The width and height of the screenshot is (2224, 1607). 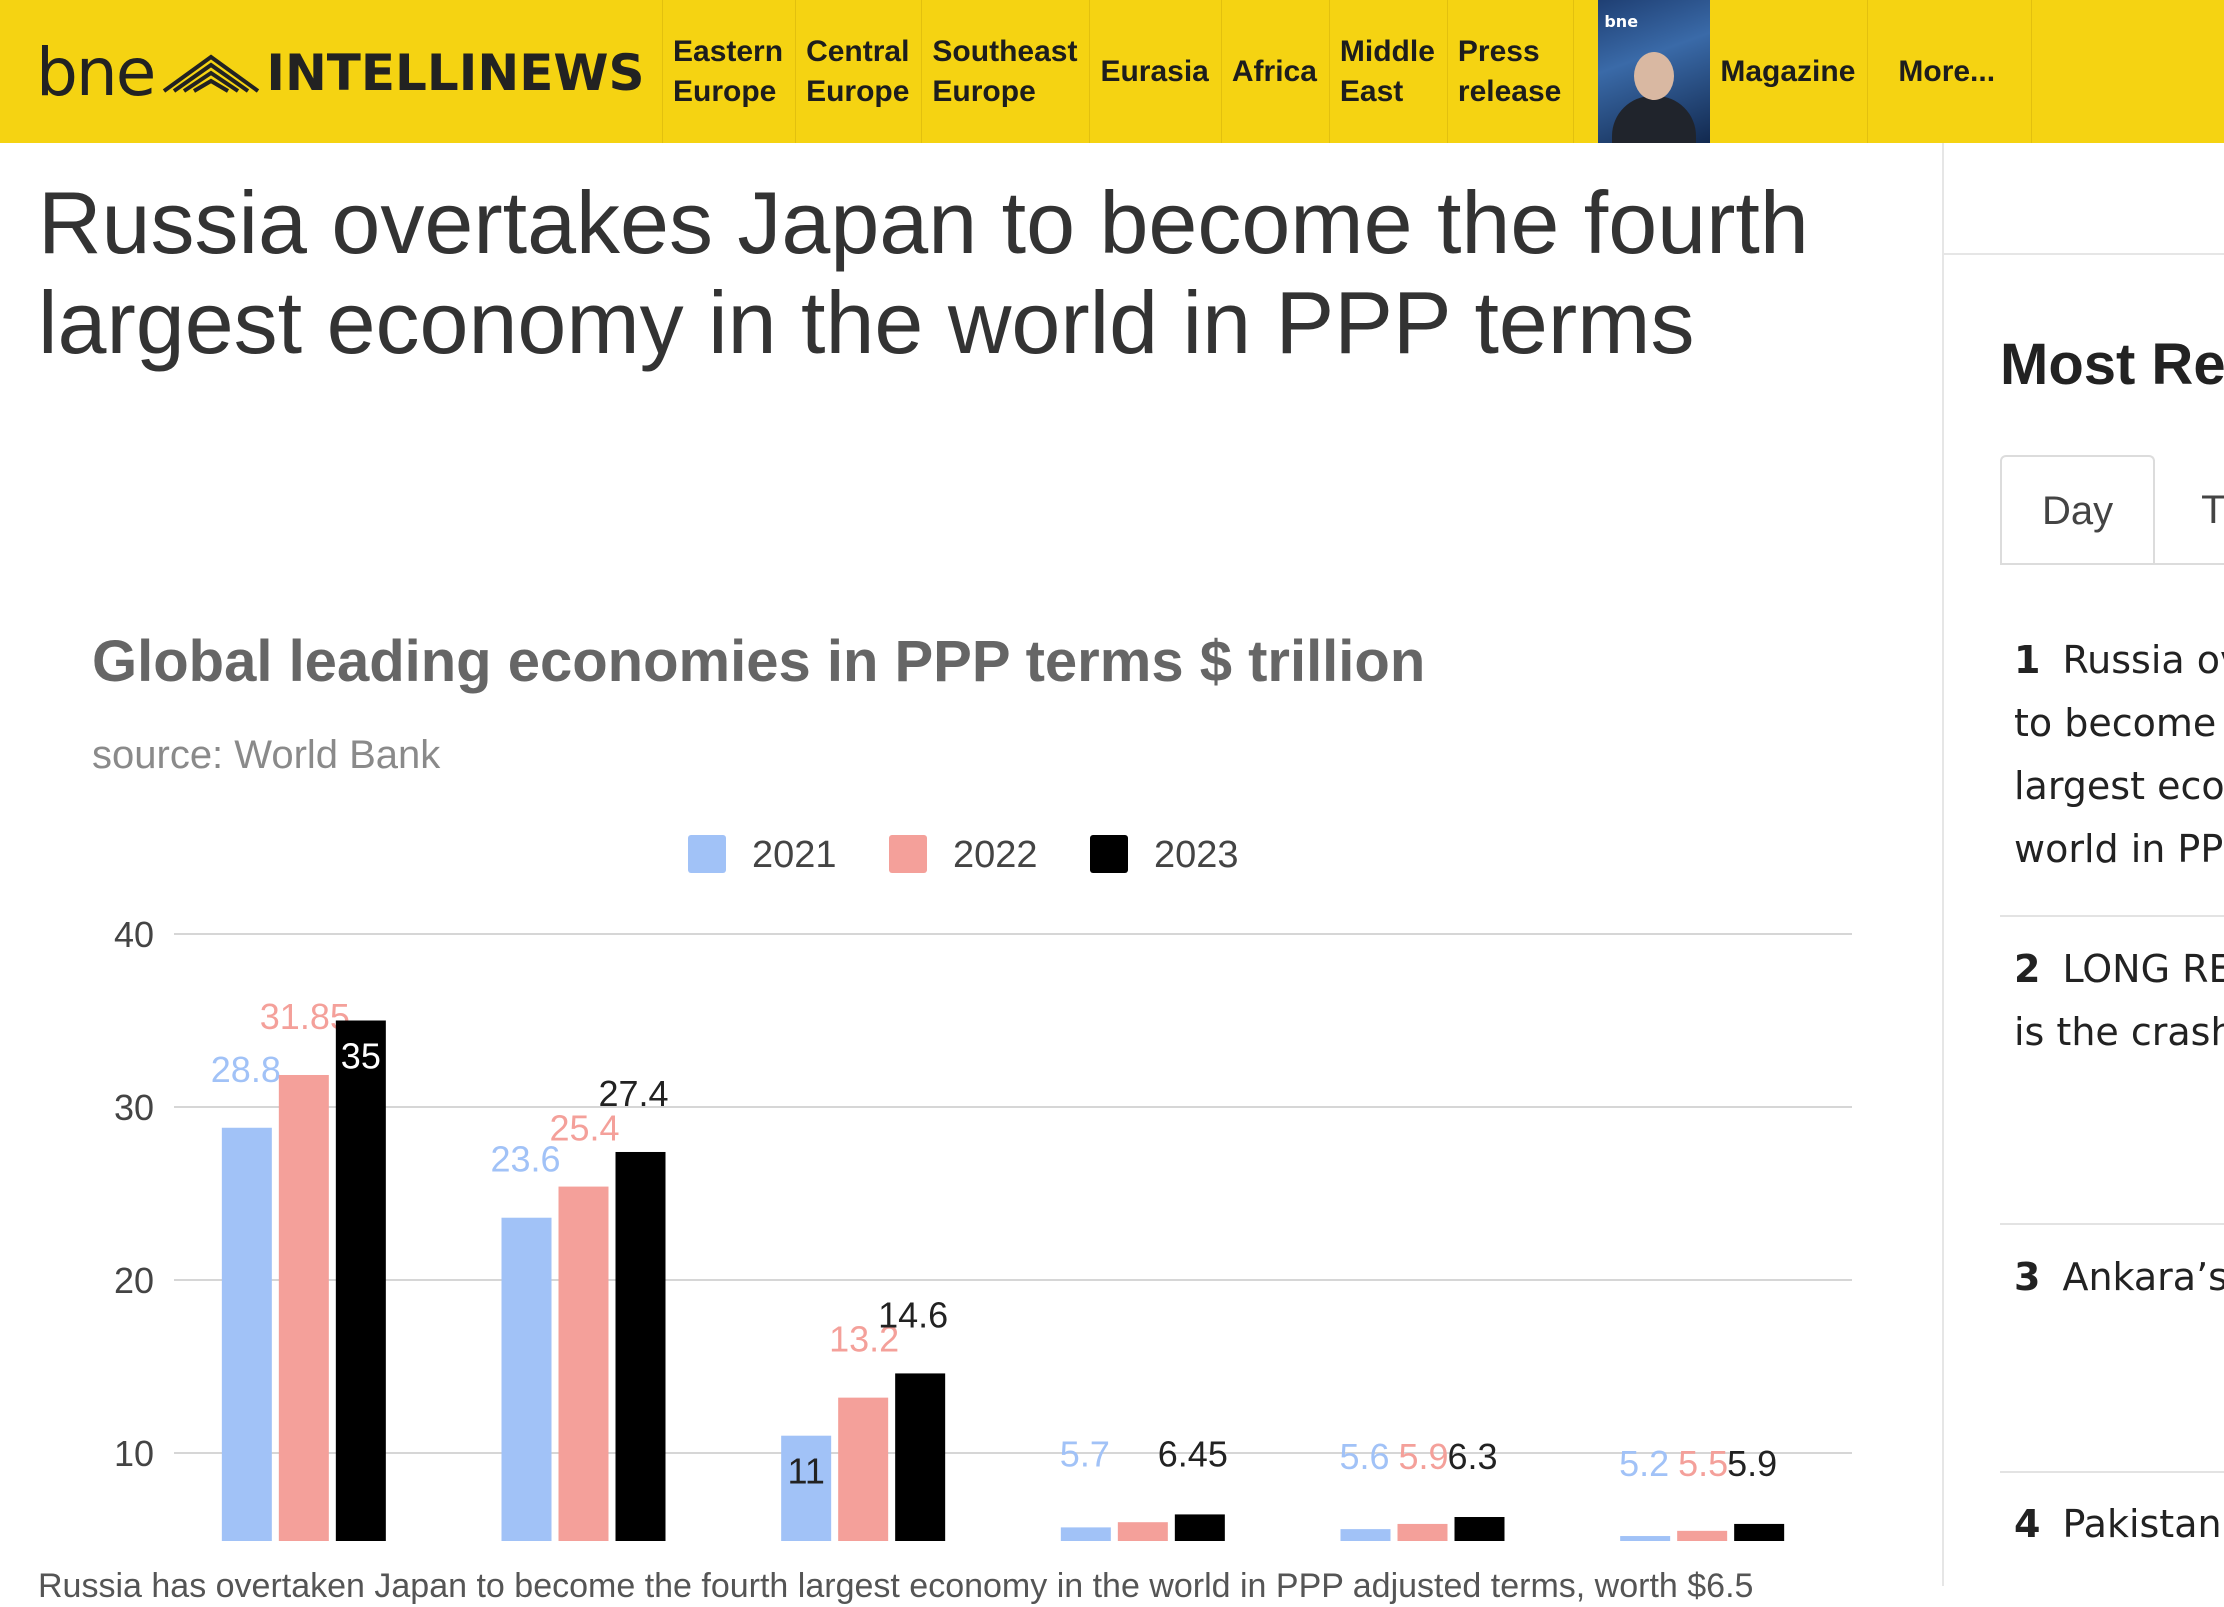 I want to click on bar-india-2022, so click(x=863, y=1469).